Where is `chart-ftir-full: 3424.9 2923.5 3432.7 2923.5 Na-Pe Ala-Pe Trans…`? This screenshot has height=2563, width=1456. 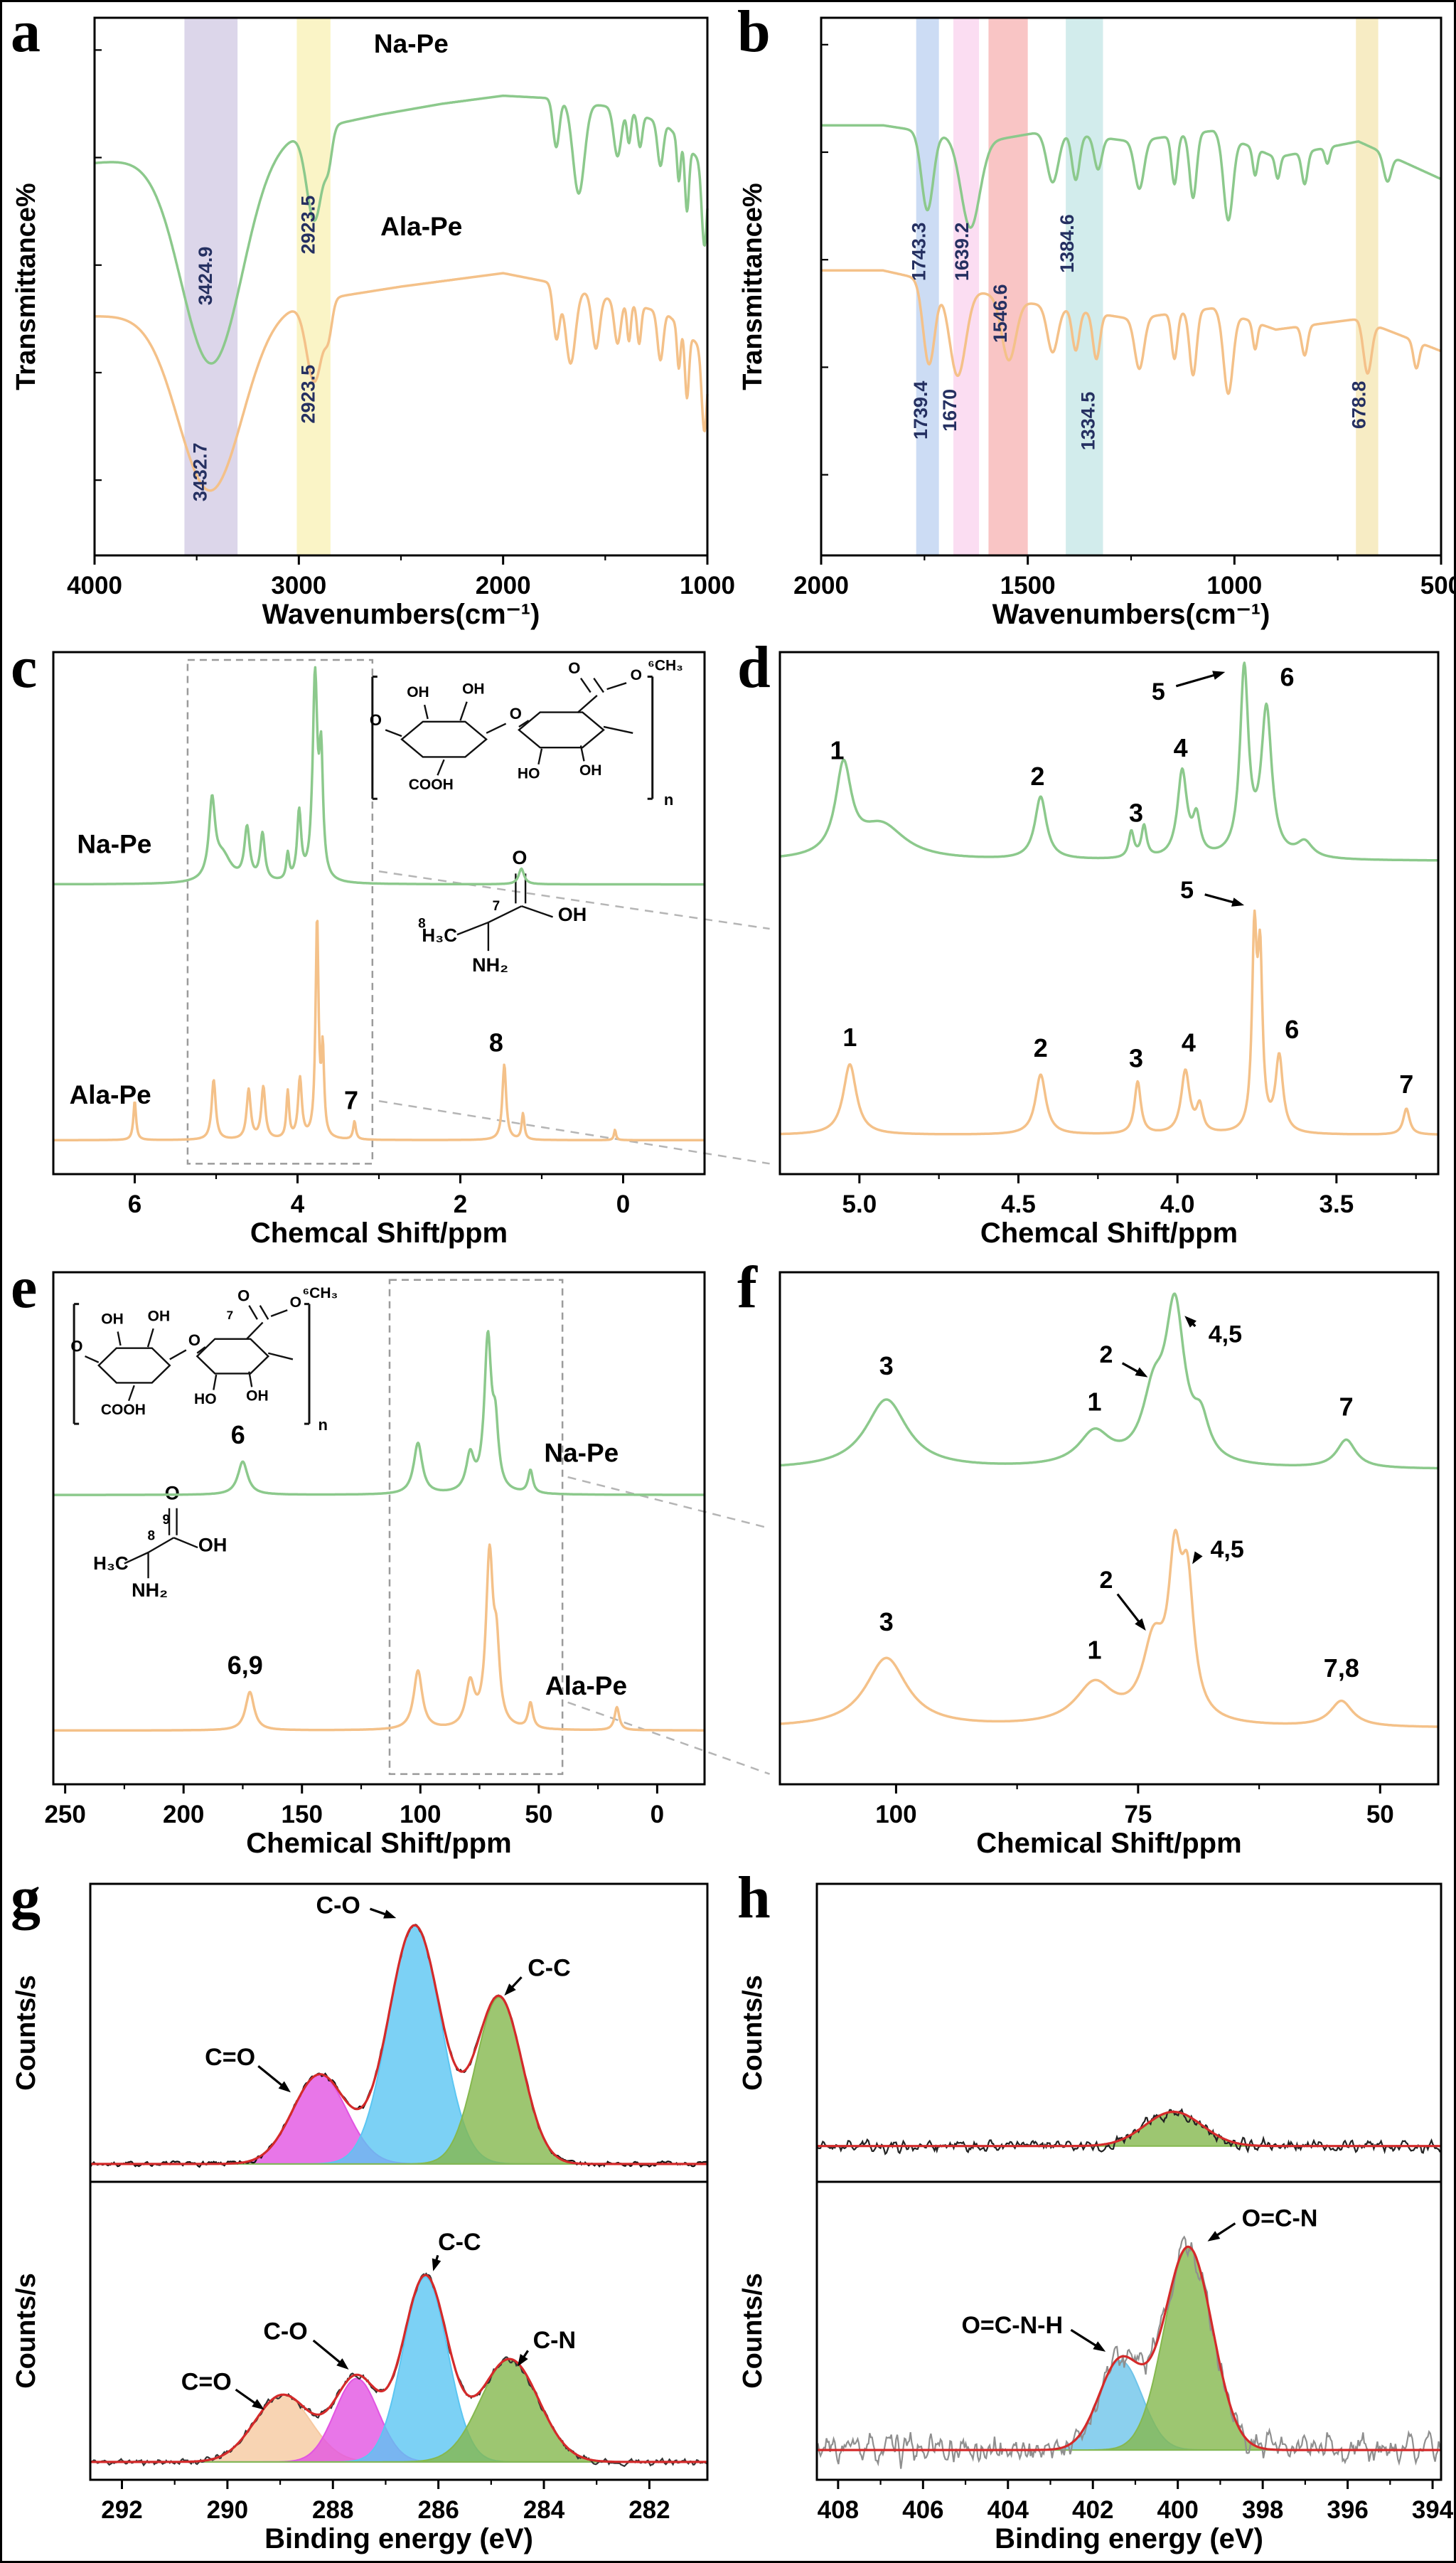 chart-ftir-full: 3424.9 2923.5 3432.7 2923.5 Na-Pe Ala-Pe Trans… is located at coordinates (373, 323).